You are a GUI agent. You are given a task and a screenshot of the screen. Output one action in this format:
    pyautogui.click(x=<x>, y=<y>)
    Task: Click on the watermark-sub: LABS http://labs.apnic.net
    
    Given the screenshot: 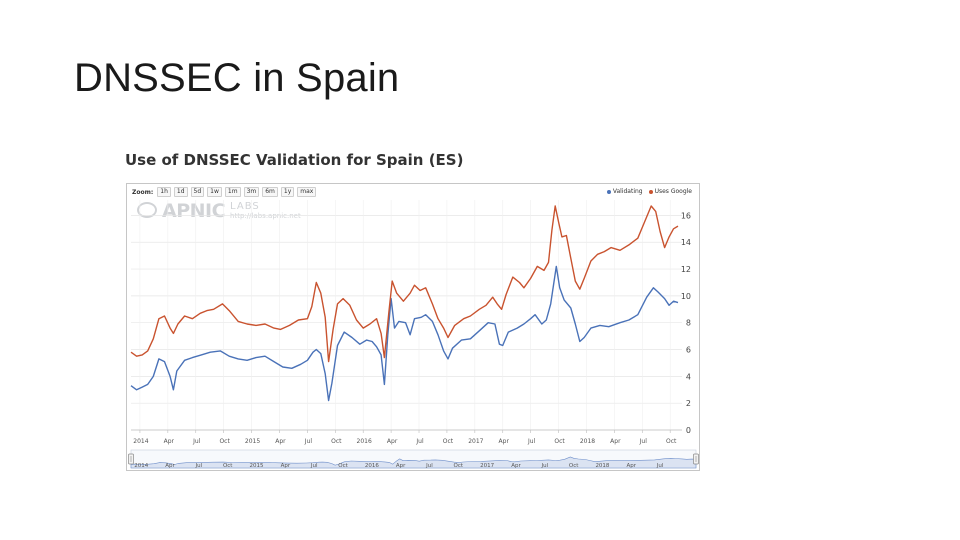 What is the action you would take?
    pyautogui.click(x=265, y=210)
    